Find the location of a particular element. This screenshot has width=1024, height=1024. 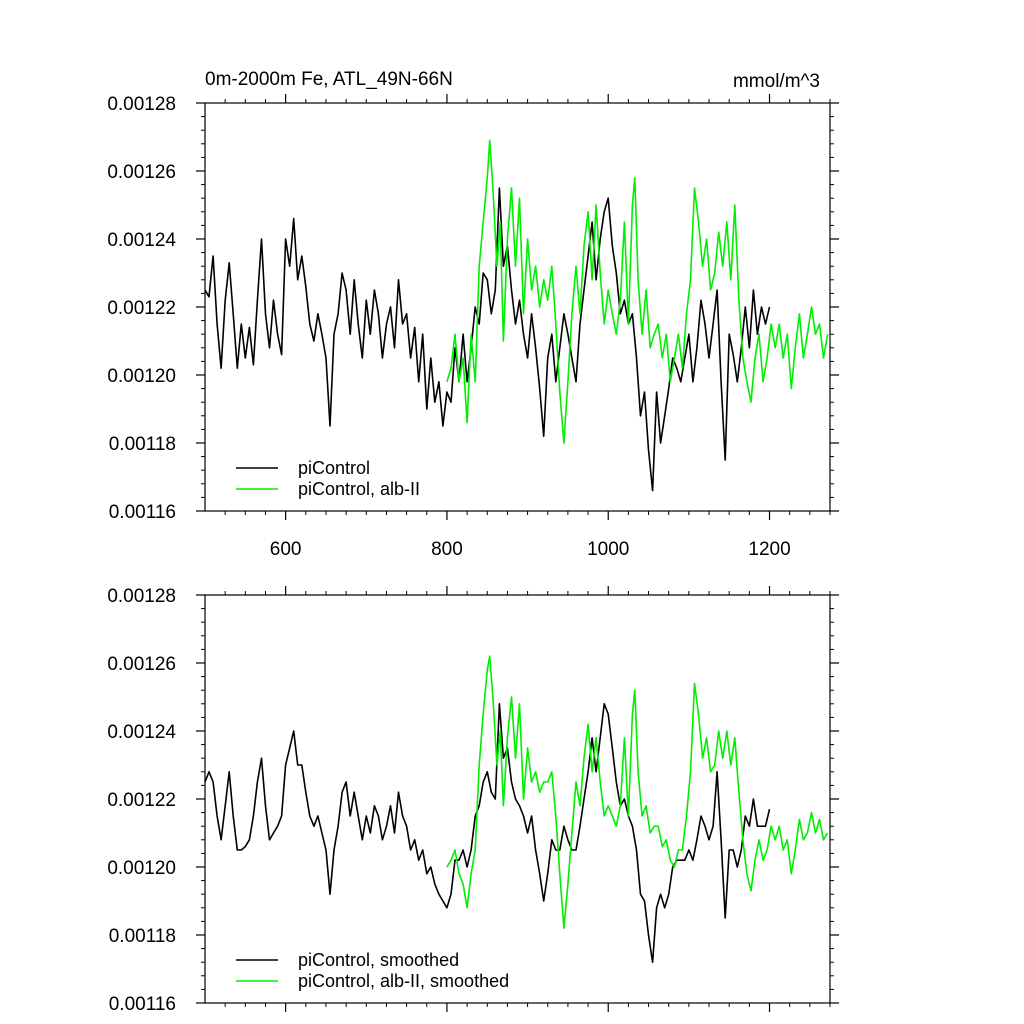

chart-0-series-1-line is located at coordinates (637, 291).